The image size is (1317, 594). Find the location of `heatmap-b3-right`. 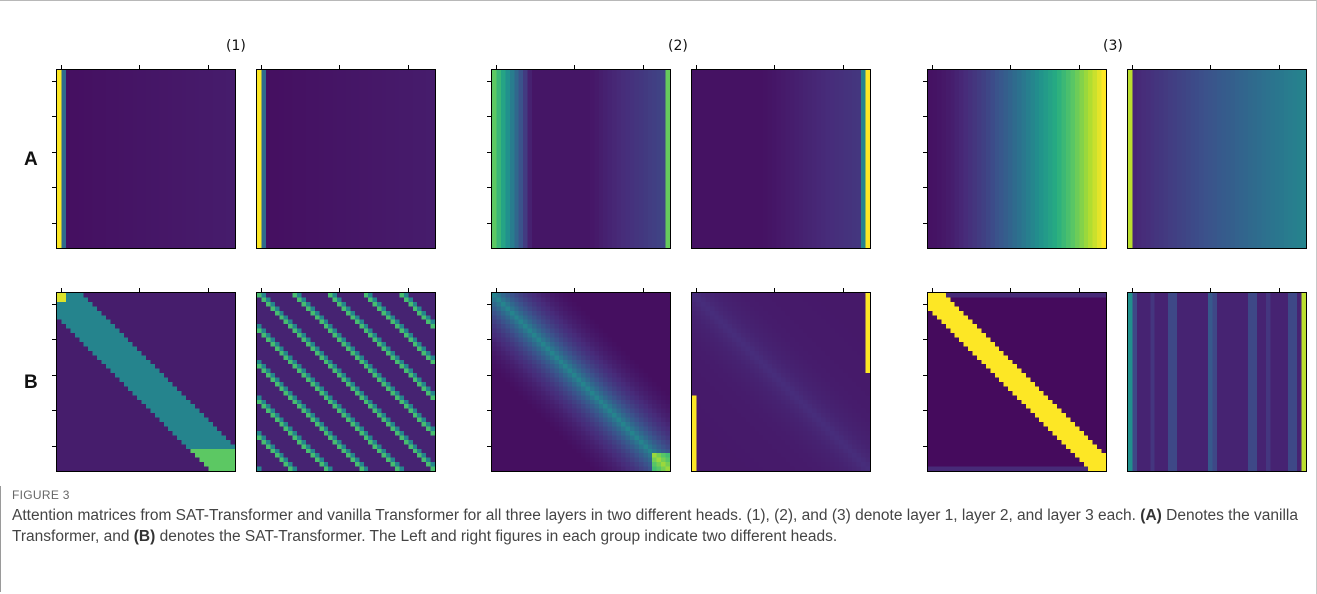

heatmap-b3-right is located at coordinates (1217, 380).